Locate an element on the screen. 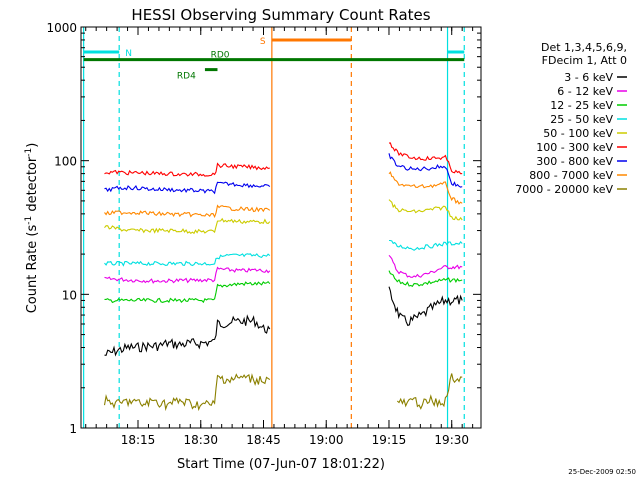 This screenshot has height=480, width=640. footer-timestamp: 25-Dec-2009 02:50 is located at coordinates (602, 472).